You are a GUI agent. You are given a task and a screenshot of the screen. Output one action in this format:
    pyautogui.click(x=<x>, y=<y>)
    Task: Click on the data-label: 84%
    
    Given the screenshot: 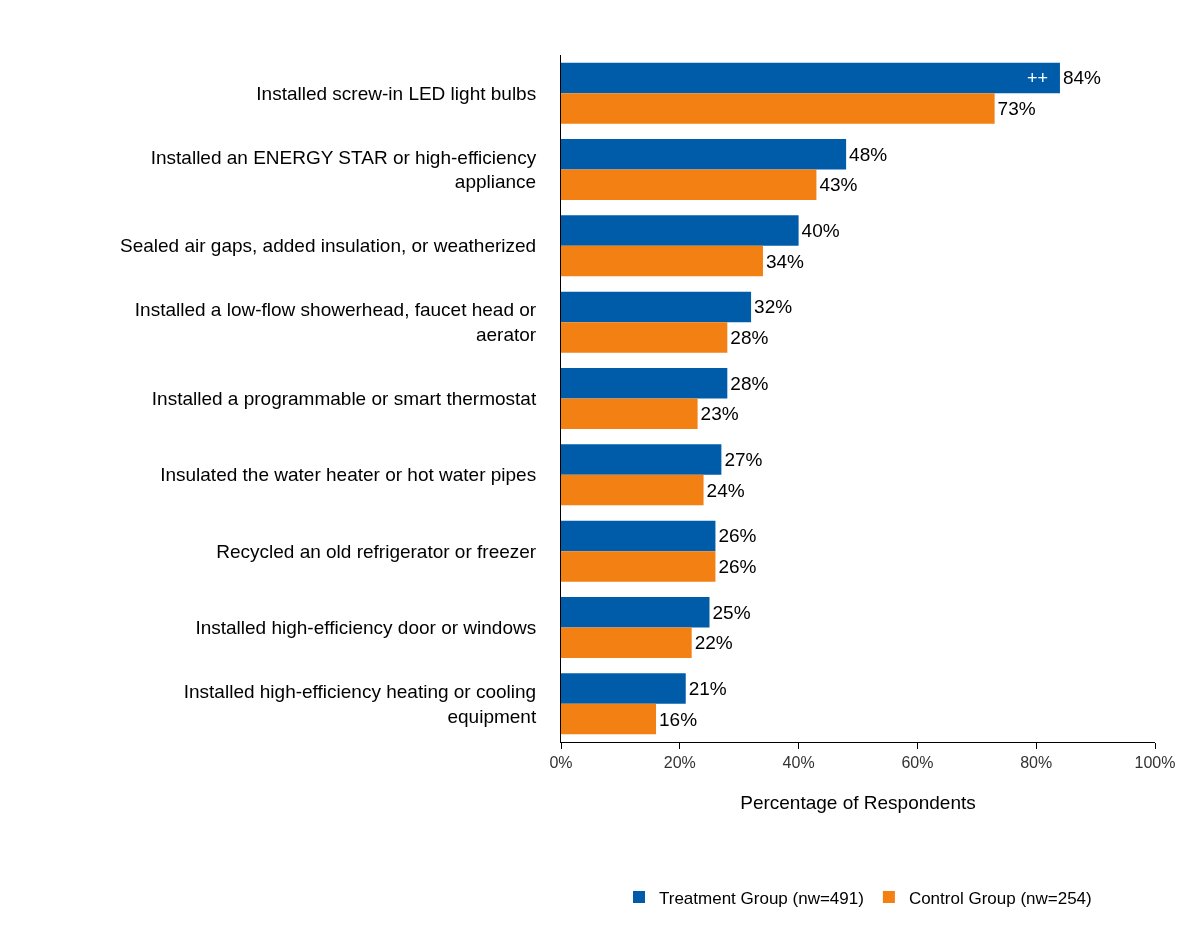 What is the action you would take?
    pyautogui.click(x=1082, y=78)
    